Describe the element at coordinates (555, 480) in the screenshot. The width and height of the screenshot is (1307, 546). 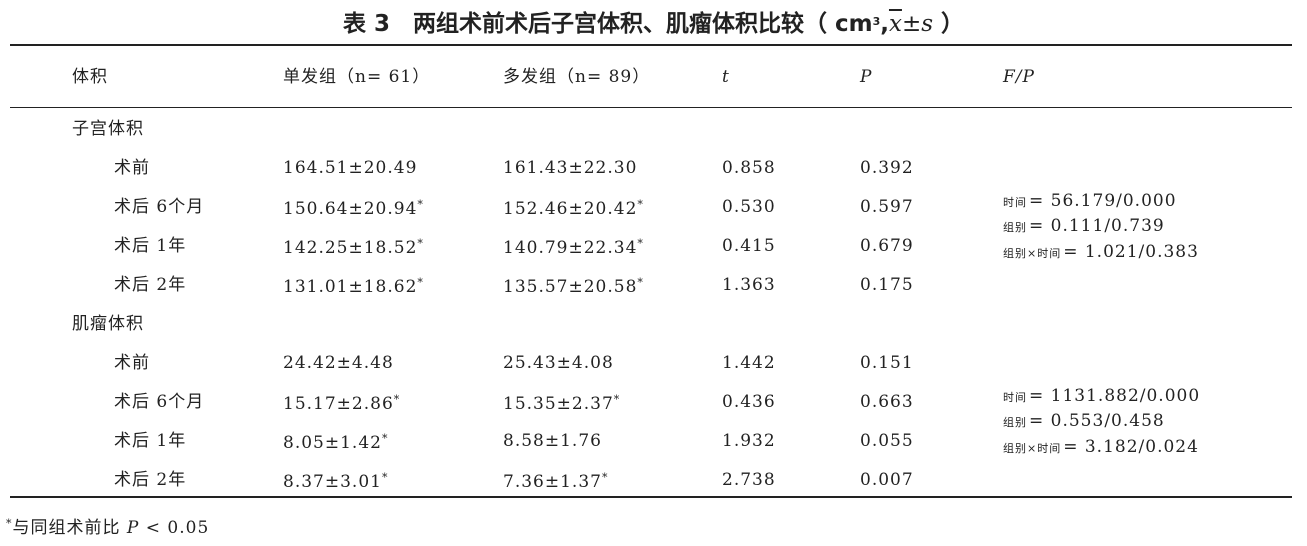
I see `cell: 7.36±1.37*` at that location.